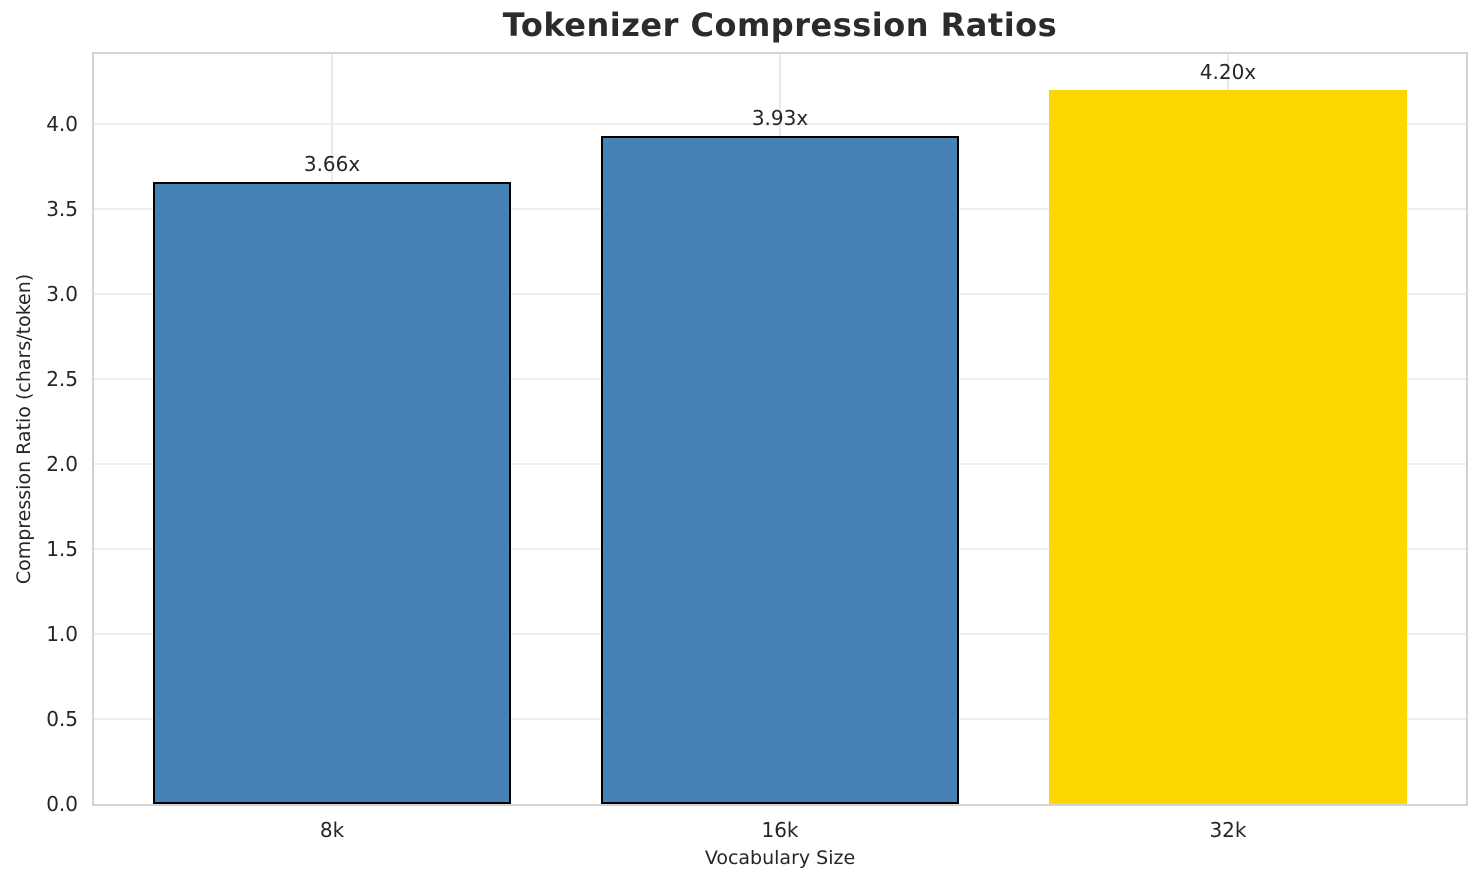  Describe the element at coordinates (62, 718) in the screenshot. I see `y-tick-label: 0.5` at that location.